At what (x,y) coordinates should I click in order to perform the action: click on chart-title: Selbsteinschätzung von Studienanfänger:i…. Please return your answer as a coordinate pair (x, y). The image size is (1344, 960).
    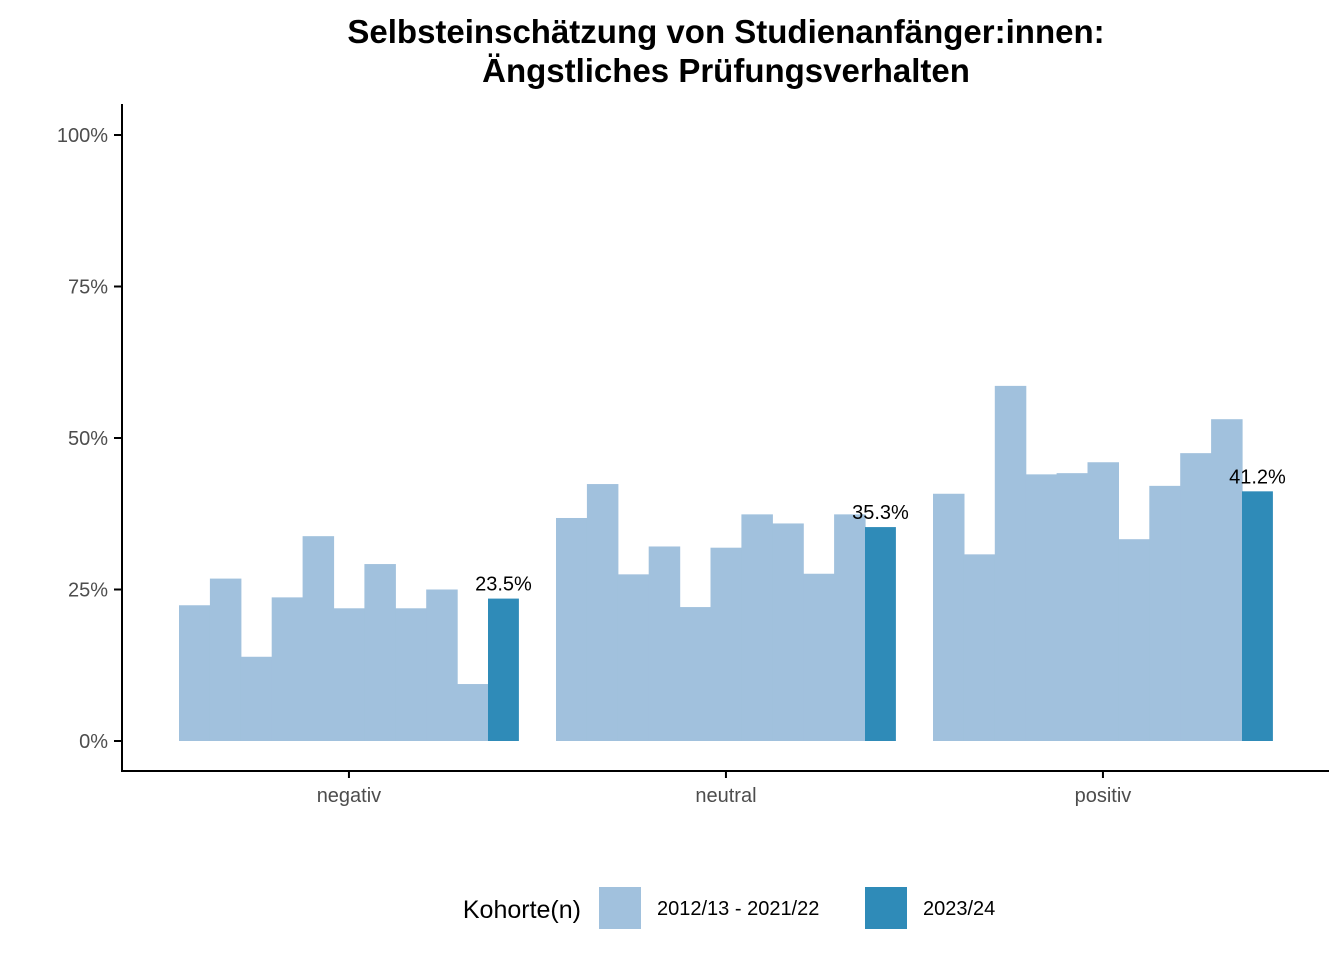
    Looking at the image, I should click on (725, 31).